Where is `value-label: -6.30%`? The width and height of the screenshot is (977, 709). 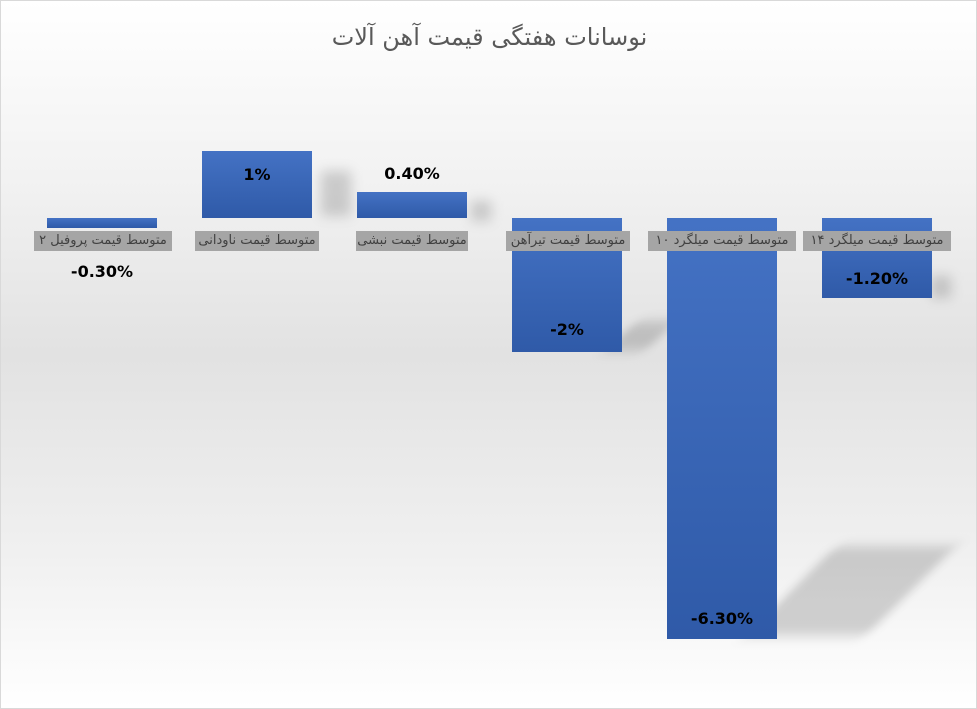
value-label: -6.30% is located at coordinates (722, 618).